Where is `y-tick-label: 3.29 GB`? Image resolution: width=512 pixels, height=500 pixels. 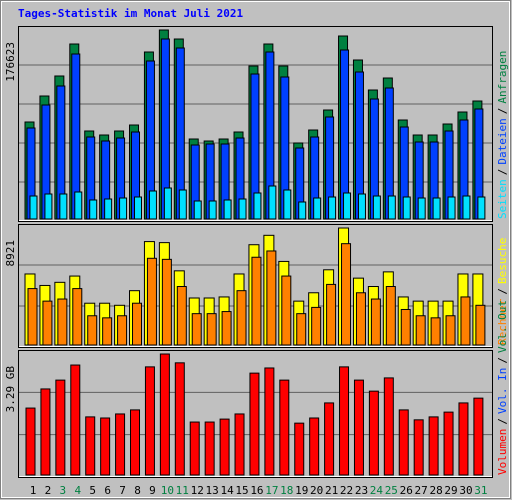
y-tick-label: 3.29 GB is located at coordinates (10, 389).